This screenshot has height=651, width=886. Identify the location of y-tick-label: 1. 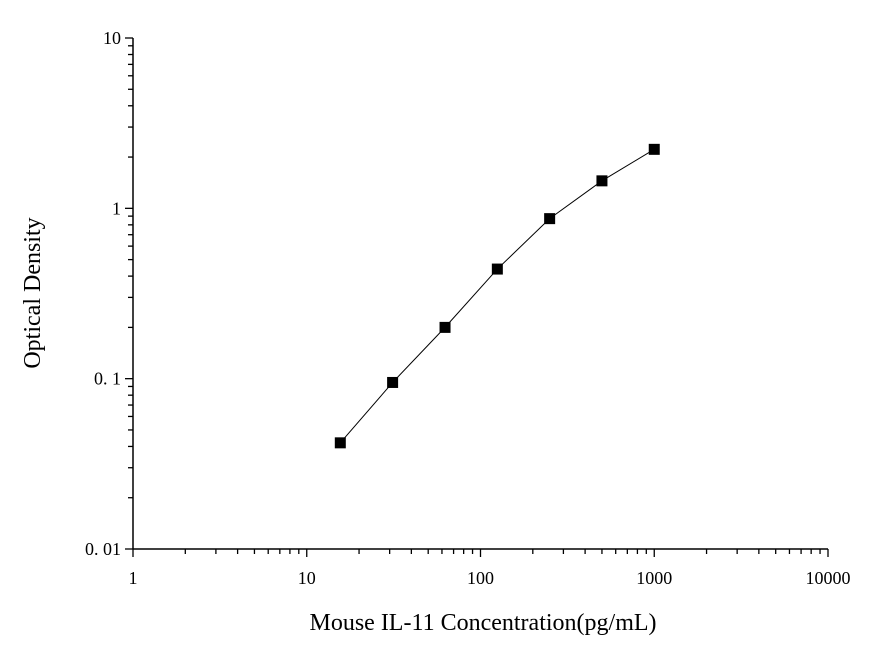
(116, 208).